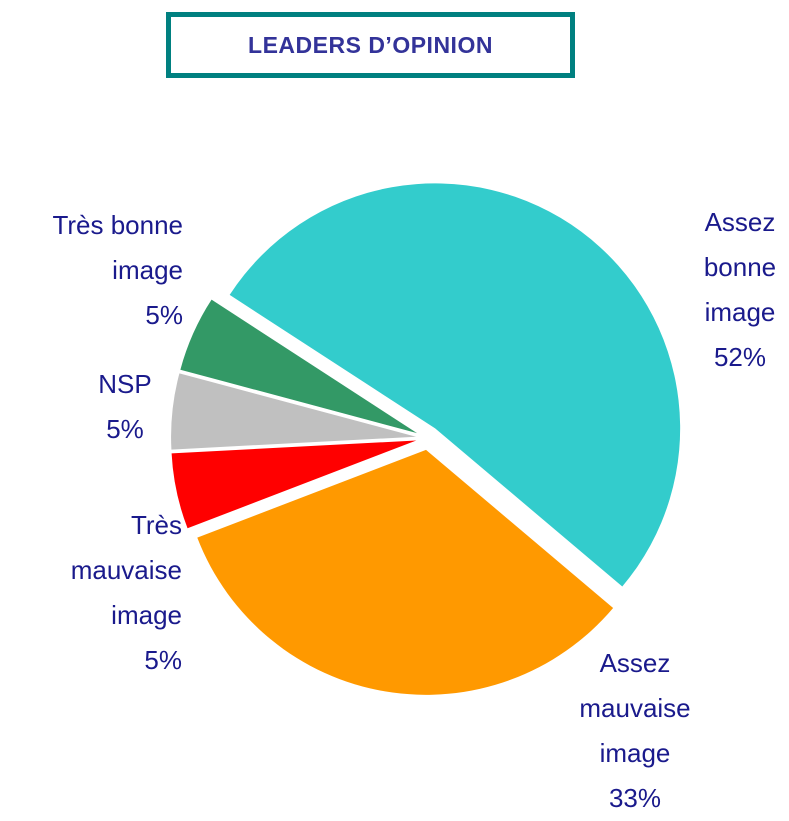 The width and height of the screenshot is (789, 821). Describe the element at coordinates (740, 357) in the screenshot. I see `value-label: 52%` at that location.